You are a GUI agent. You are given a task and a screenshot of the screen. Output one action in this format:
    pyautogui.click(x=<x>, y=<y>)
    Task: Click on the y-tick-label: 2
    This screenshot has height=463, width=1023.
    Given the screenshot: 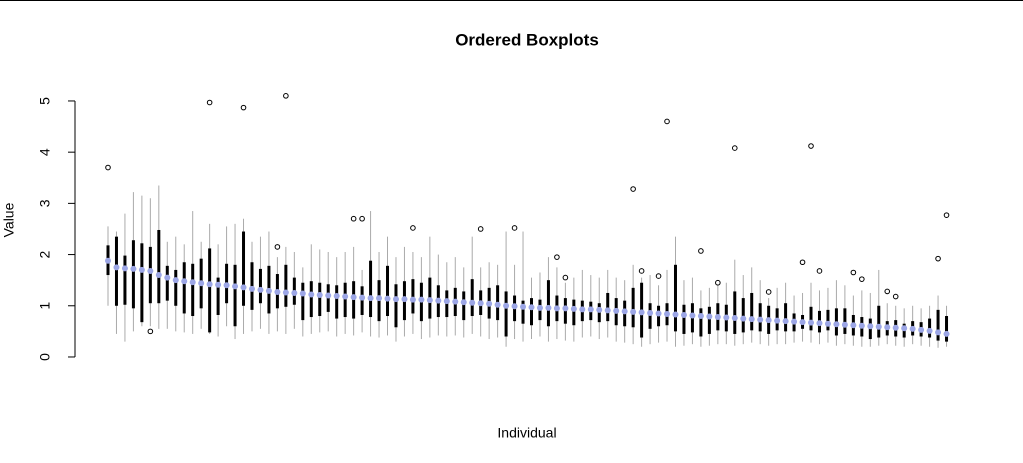 What is the action you would take?
    pyautogui.click(x=45, y=254)
    